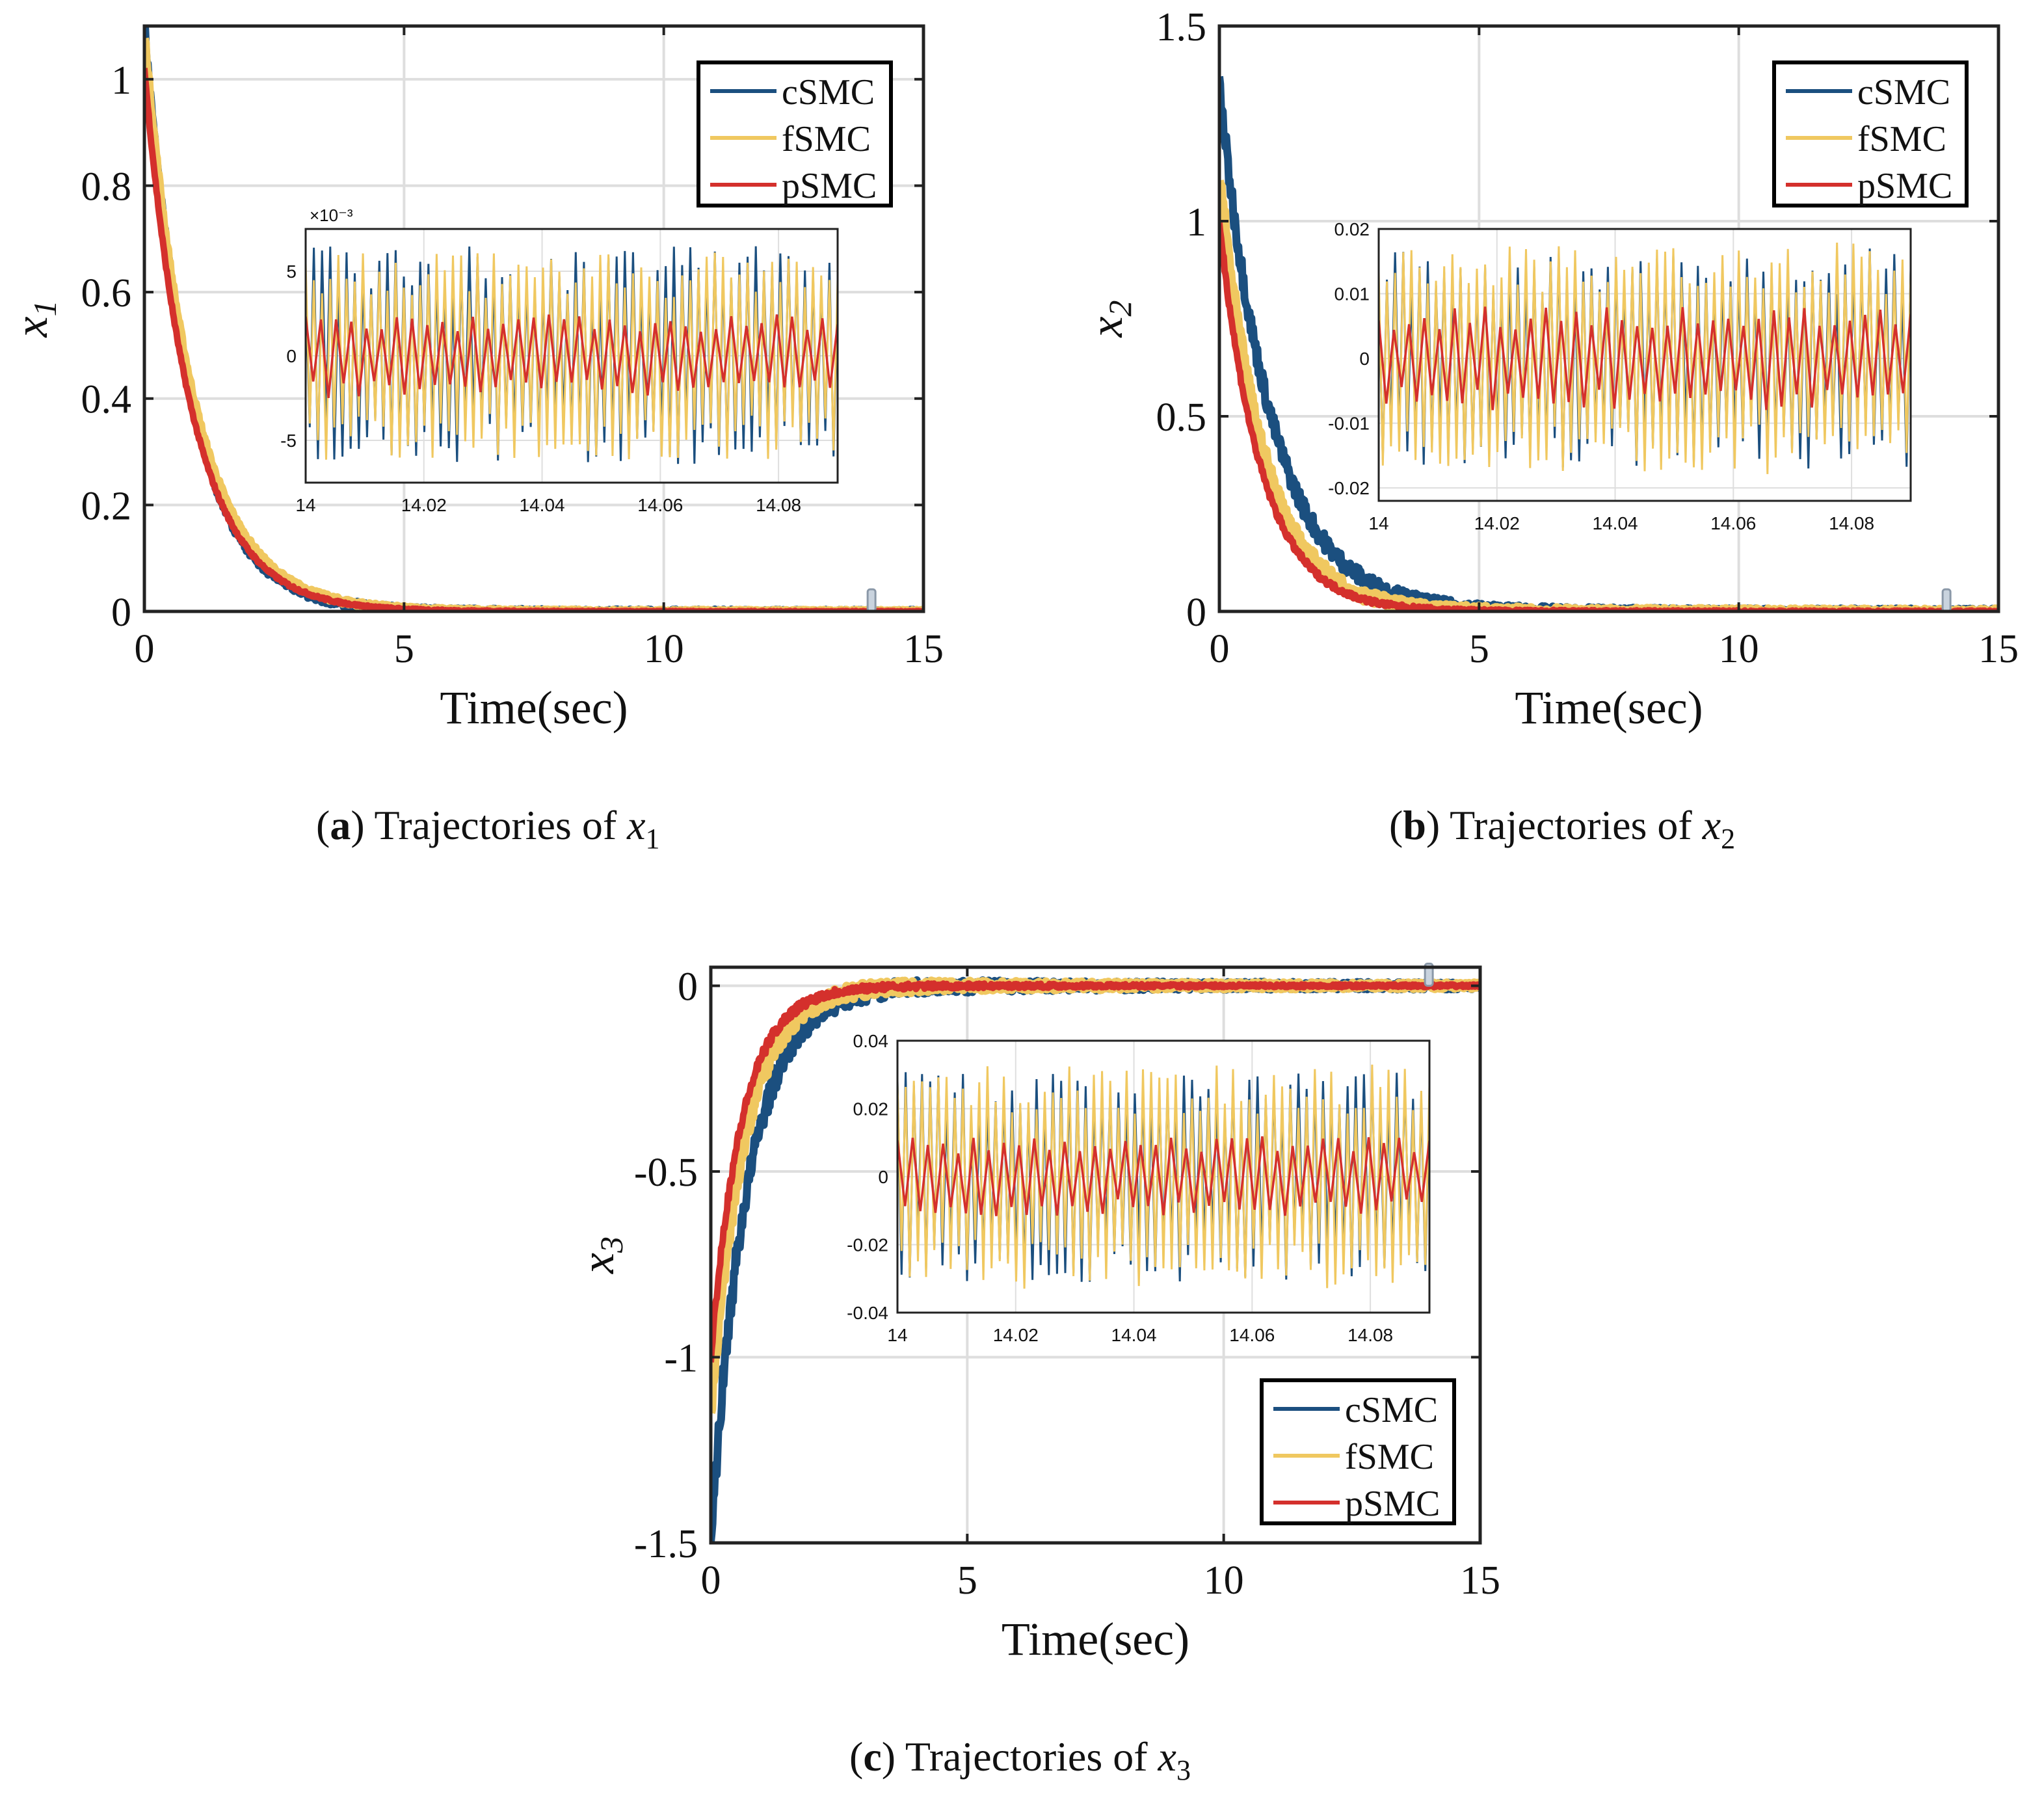  I want to click on series-line-fSMC, so click(533, 324).